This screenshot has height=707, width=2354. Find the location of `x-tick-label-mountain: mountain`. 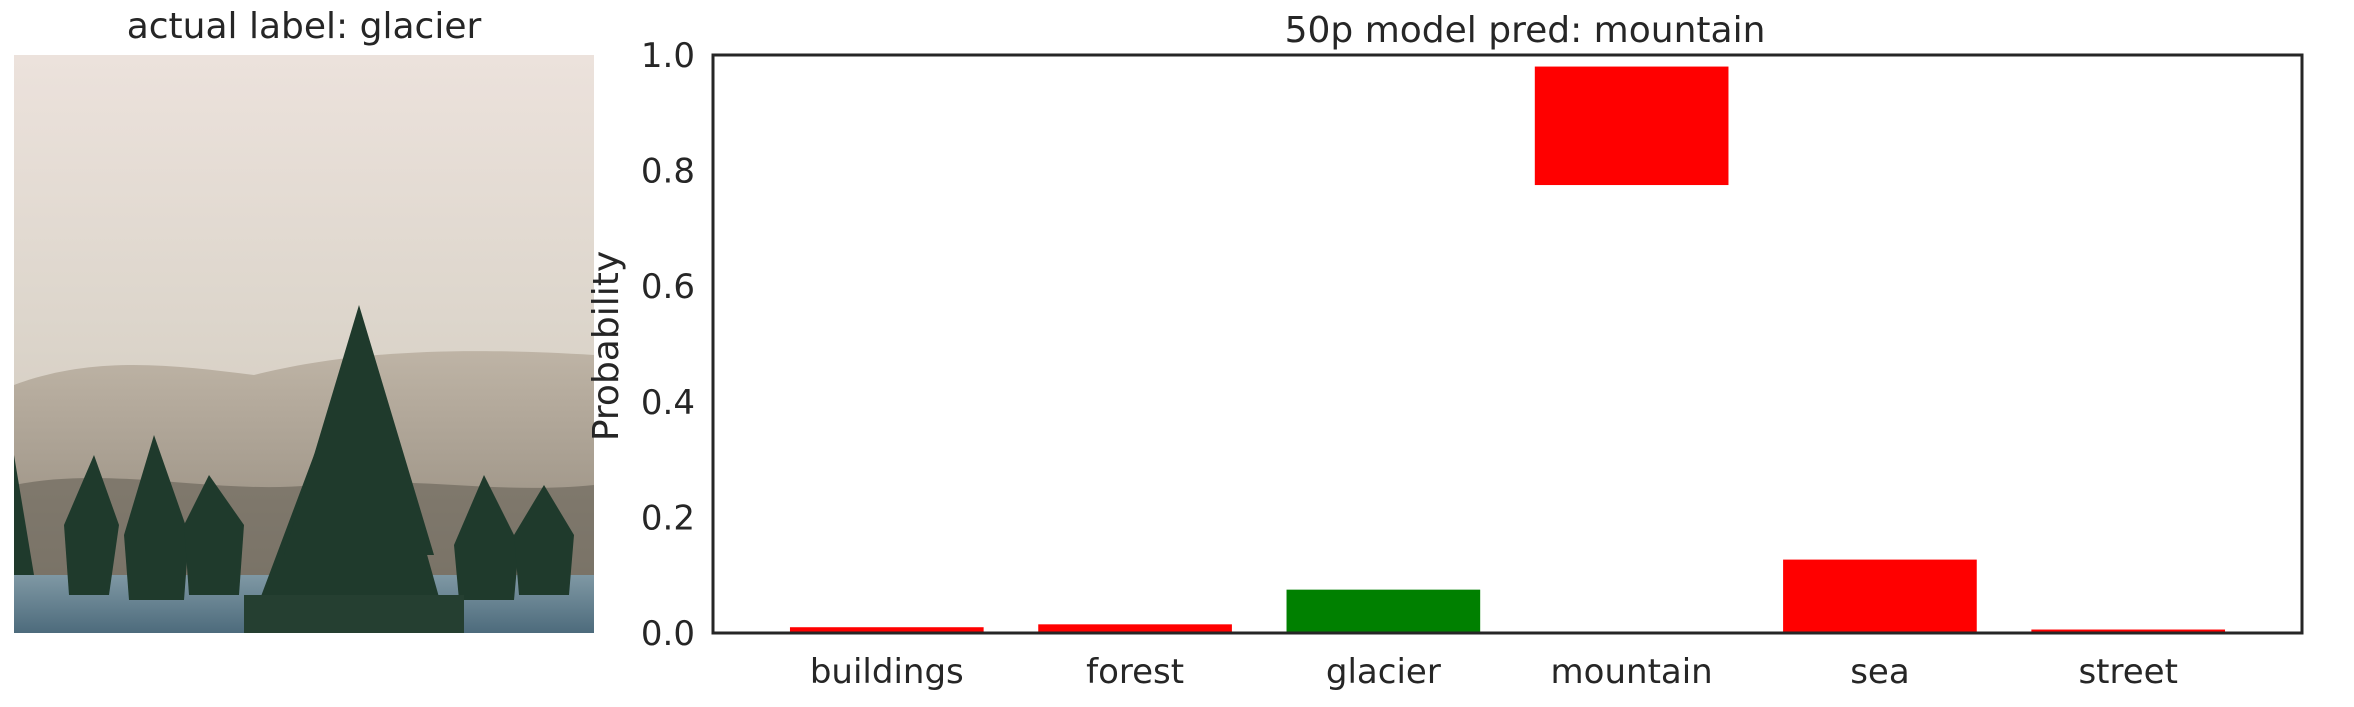

x-tick-label-mountain: mountain is located at coordinates (1632, 672).